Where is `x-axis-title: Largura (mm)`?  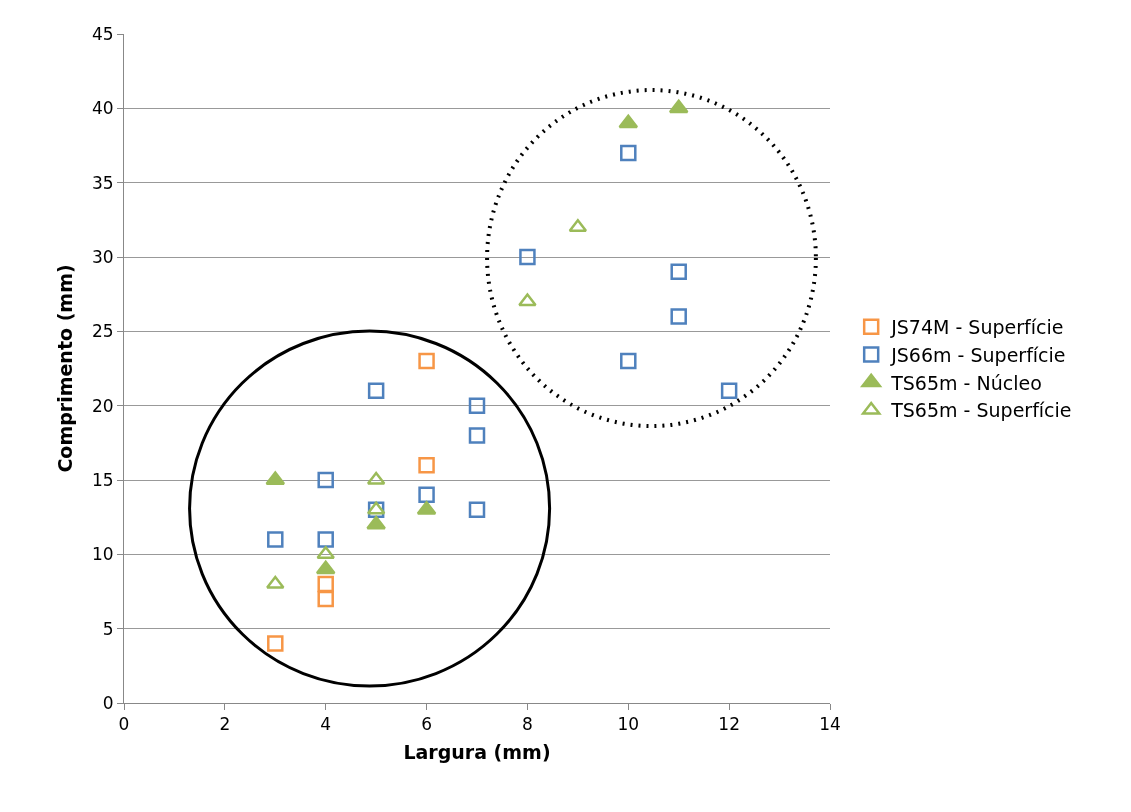 x-axis-title: Largura (mm) is located at coordinates (477, 752).